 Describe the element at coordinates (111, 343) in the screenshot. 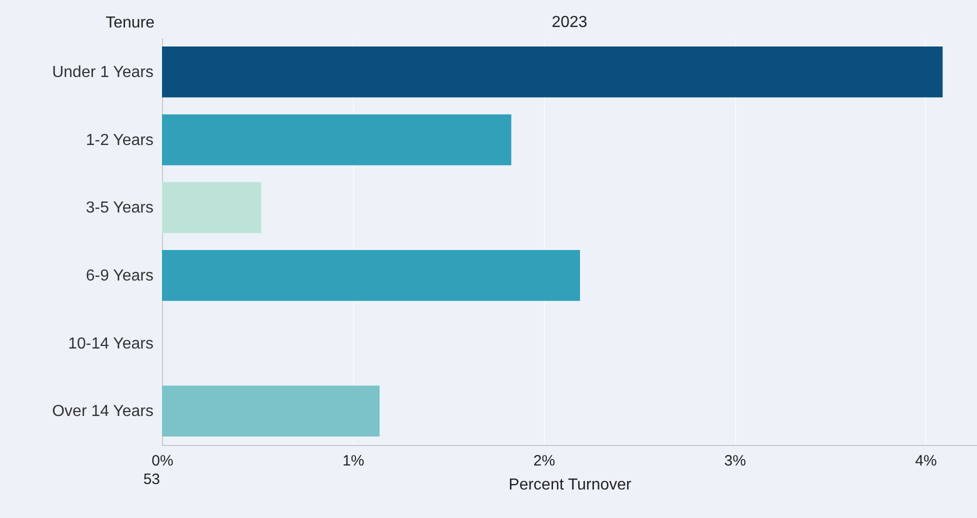

I see `y-tick-label: 10-14 Years` at that location.